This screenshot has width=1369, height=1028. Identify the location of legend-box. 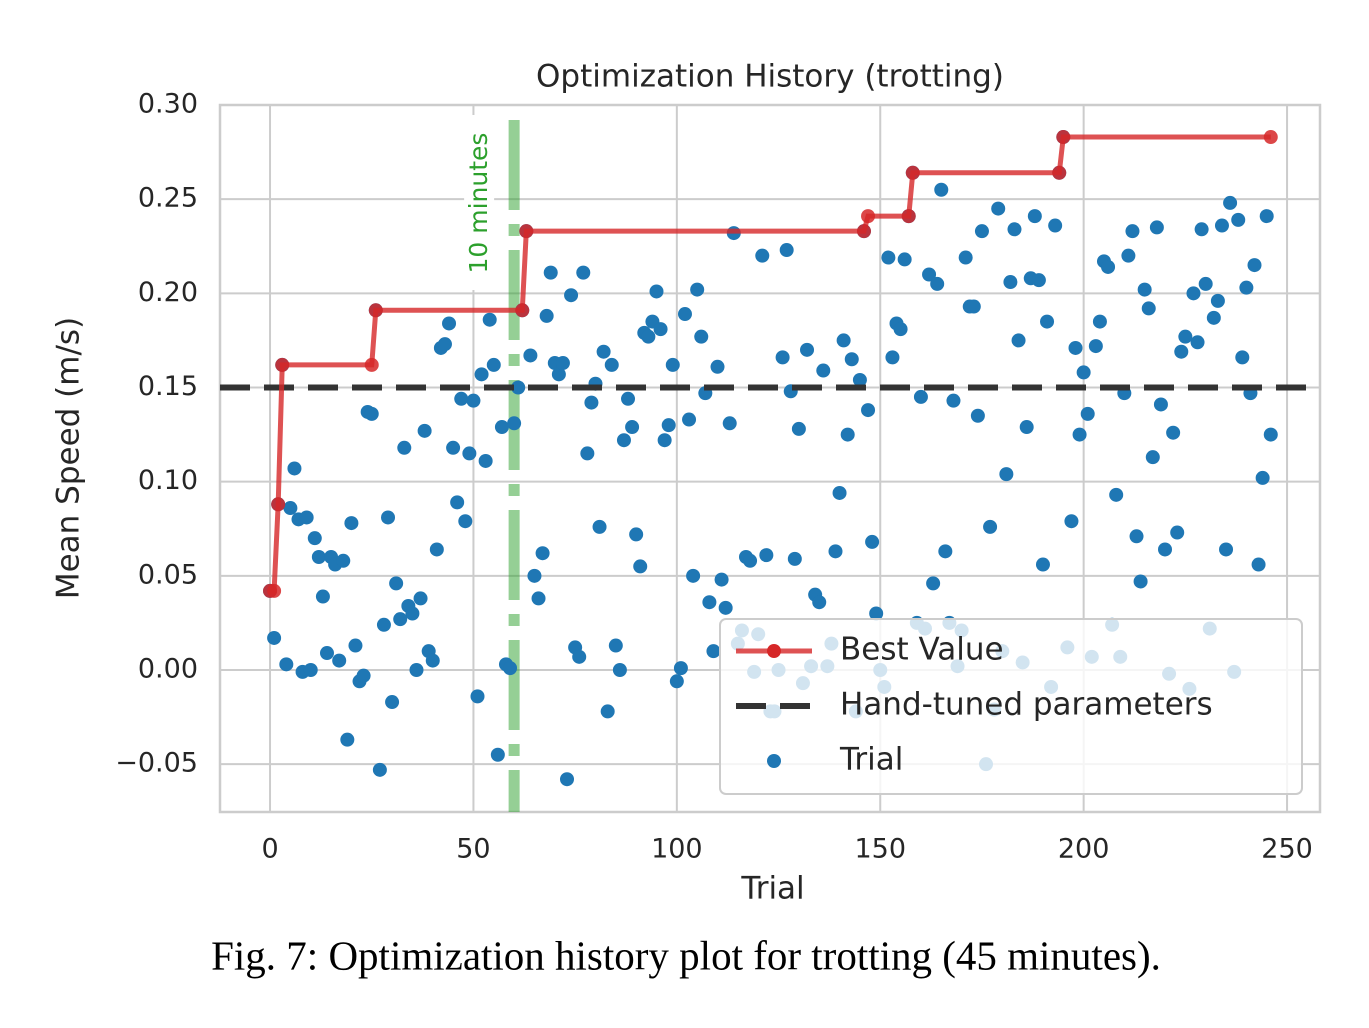
(1011, 706).